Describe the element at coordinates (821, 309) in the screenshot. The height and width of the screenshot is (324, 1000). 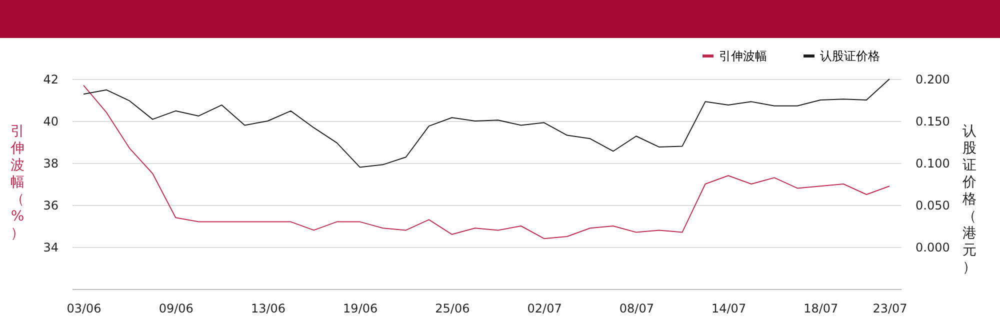
I see `x-tick-label: 18/07` at that location.